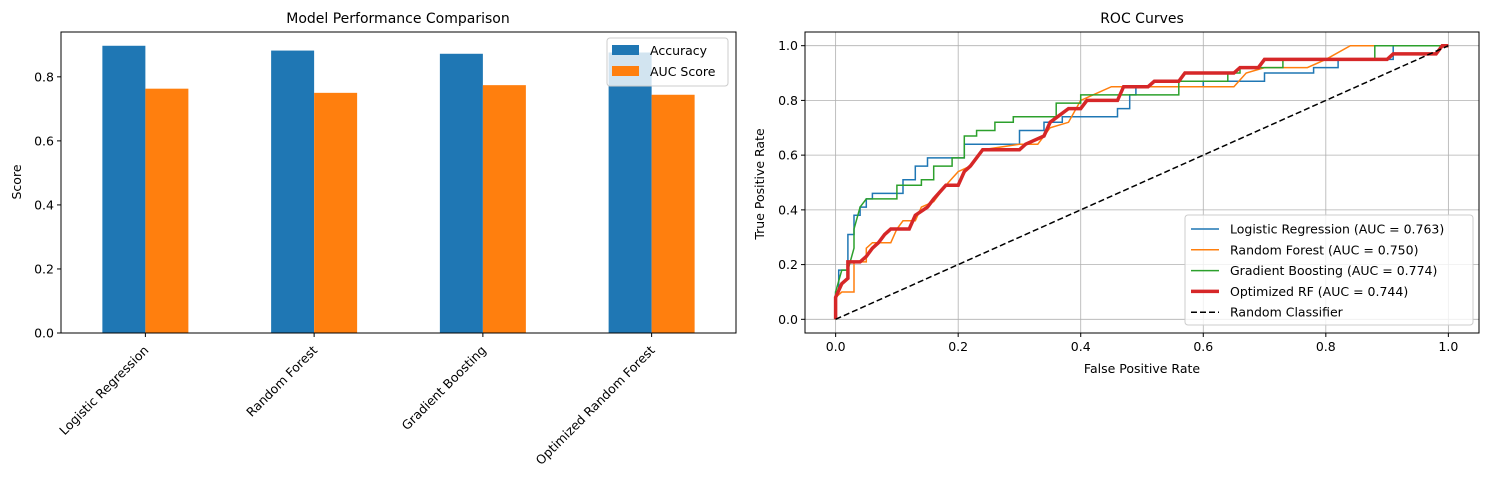 This screenshot has height=495, width=1489. I want to click on roc-legend-label-random-classifier: Random Classifier, so click(1287, 312).